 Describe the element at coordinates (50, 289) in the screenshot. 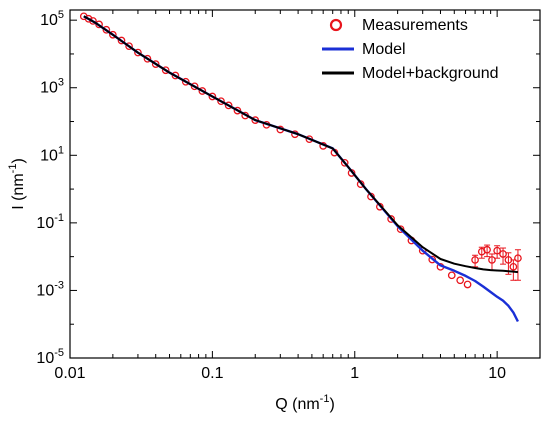

I see `y-tick-label: 10⁻³` at that location.